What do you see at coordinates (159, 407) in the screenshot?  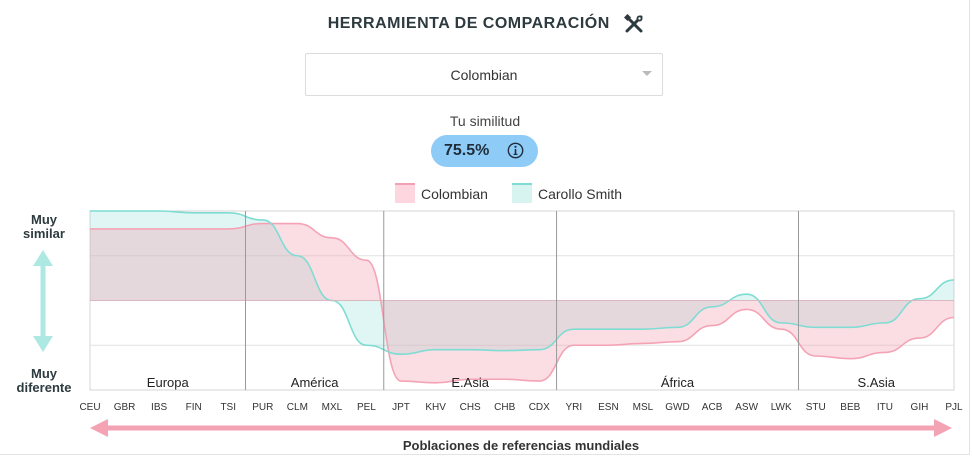 I see `x-tick-label: IBS` at bounding box center [159, 407].